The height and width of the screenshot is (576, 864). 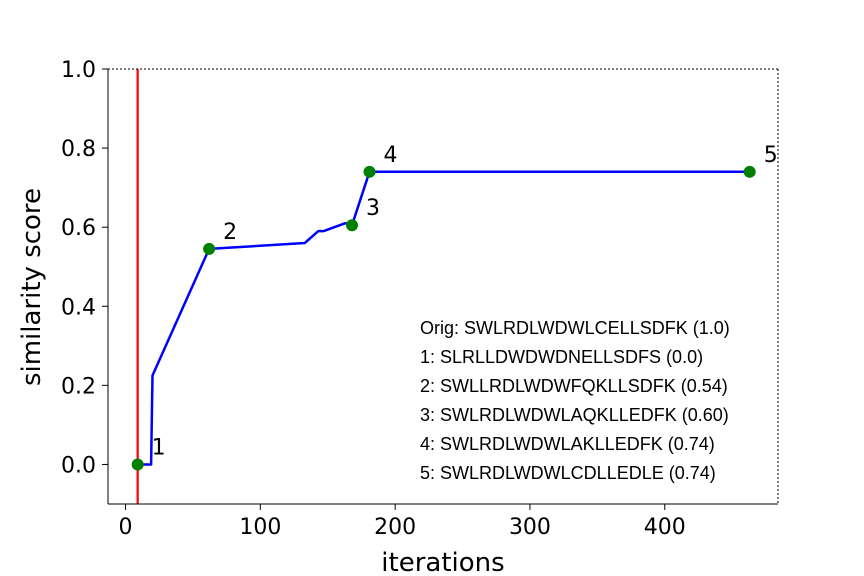 I want to click on annotation-line-5: 5: SWLRDLWDWLCDLLEDLE (0.74), so click(x=568, y=473).